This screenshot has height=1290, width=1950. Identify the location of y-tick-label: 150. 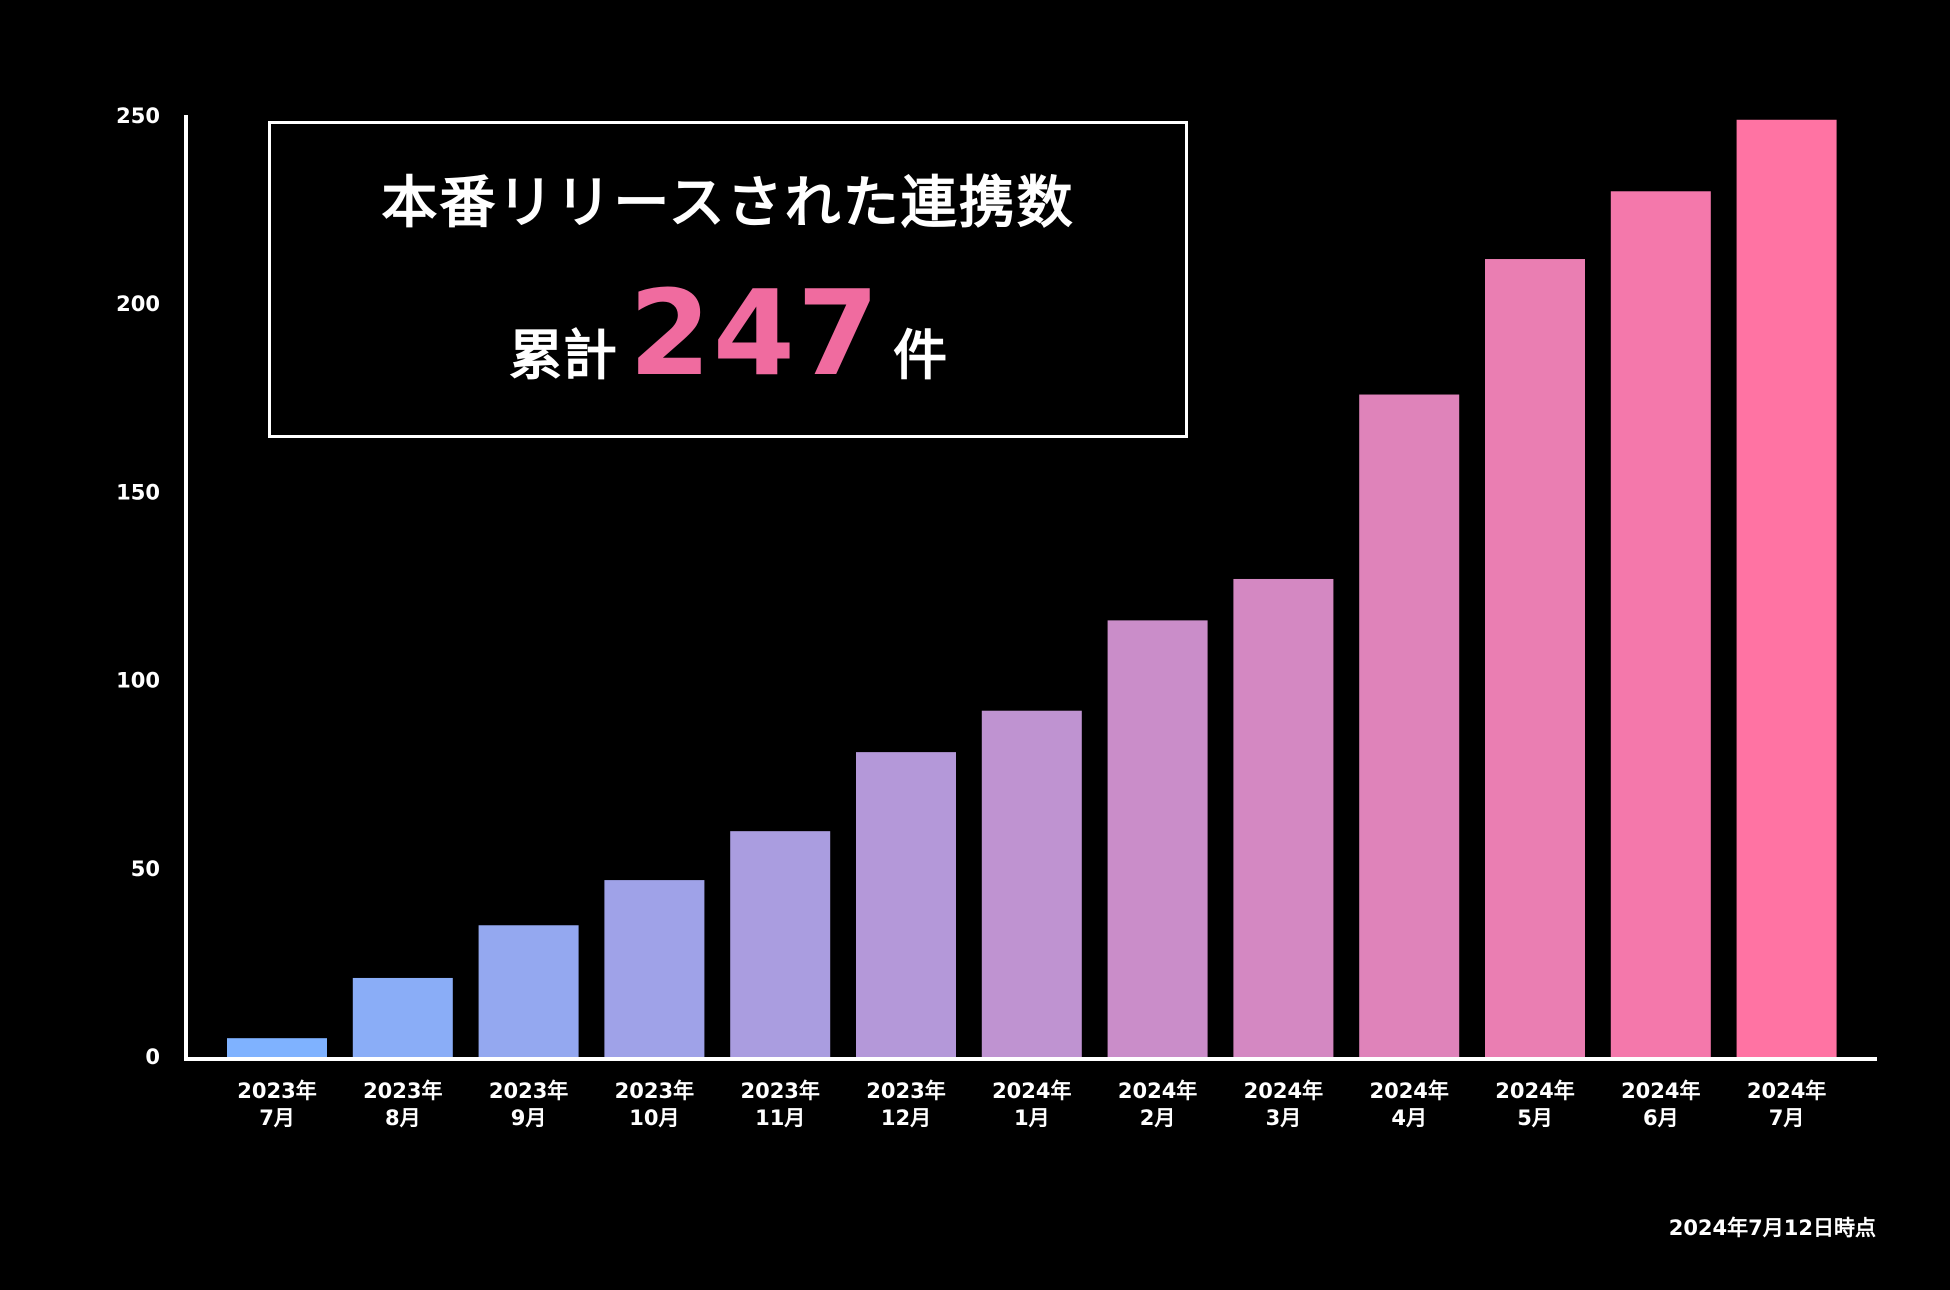
(138, 492).